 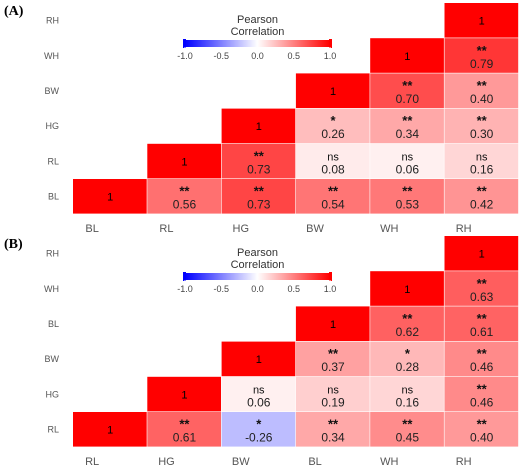 I want to click on cell-value-label: 0.79, so click(x=482, y=64).